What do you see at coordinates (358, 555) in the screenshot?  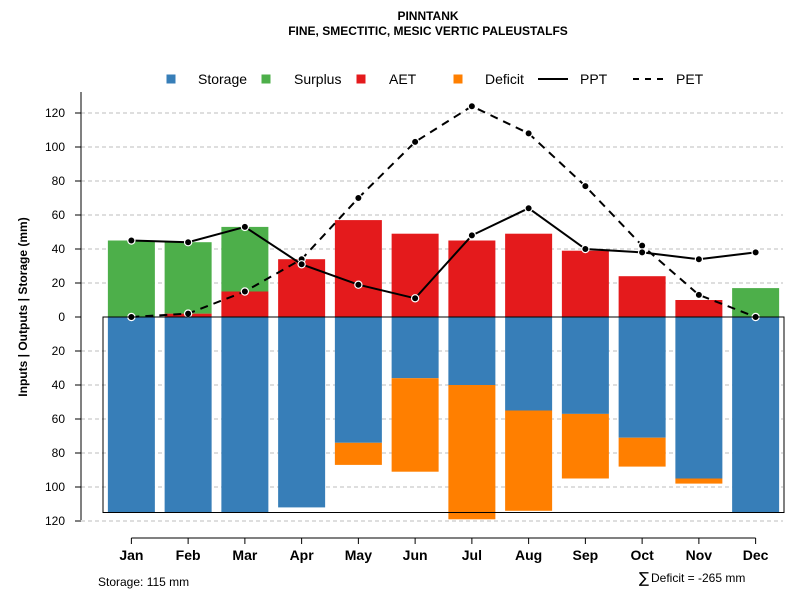 I see `x-tick-label: May` at bounding box center [358, 555].